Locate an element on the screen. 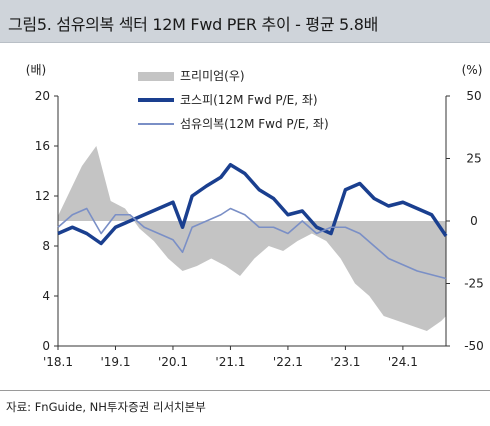 The width and height of the screenshot is (490, 426). x-axis-tick-label: '19.1 is located at coordinates (115, 362).